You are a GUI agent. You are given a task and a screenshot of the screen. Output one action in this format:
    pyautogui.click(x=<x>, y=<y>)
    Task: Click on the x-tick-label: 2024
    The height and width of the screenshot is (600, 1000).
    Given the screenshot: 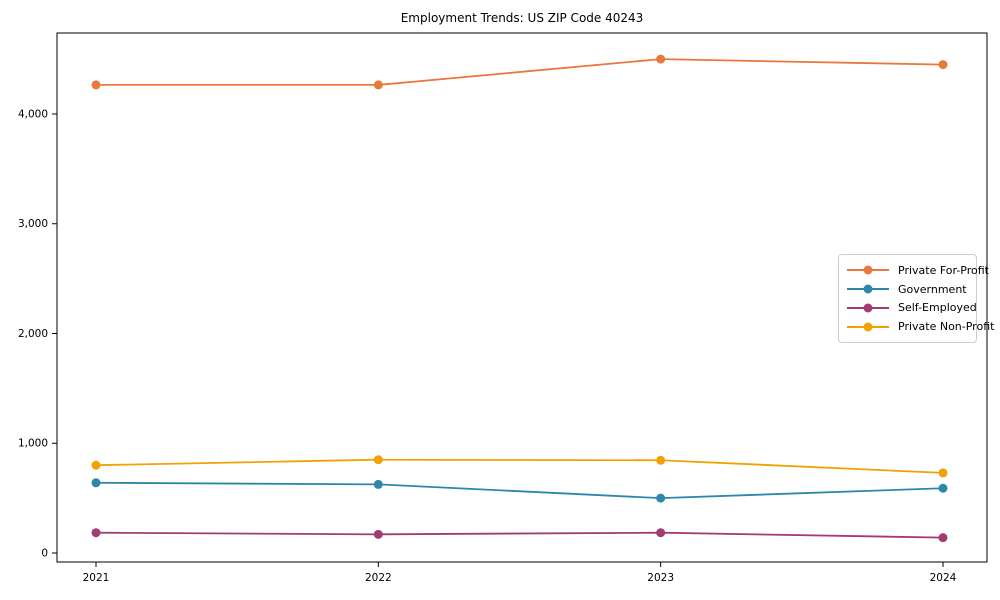 What is the action you would take?
    pyautogui.click(x=943, y=578)
    